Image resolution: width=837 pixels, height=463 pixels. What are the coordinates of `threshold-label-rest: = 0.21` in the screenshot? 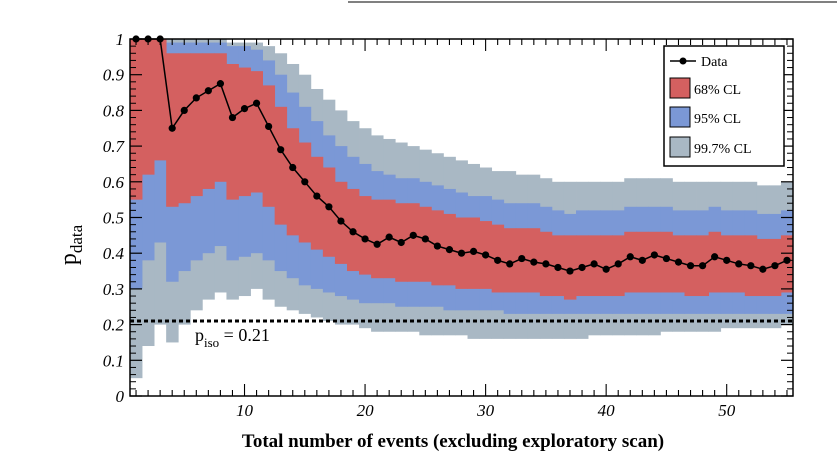 It's located at (244, 335).